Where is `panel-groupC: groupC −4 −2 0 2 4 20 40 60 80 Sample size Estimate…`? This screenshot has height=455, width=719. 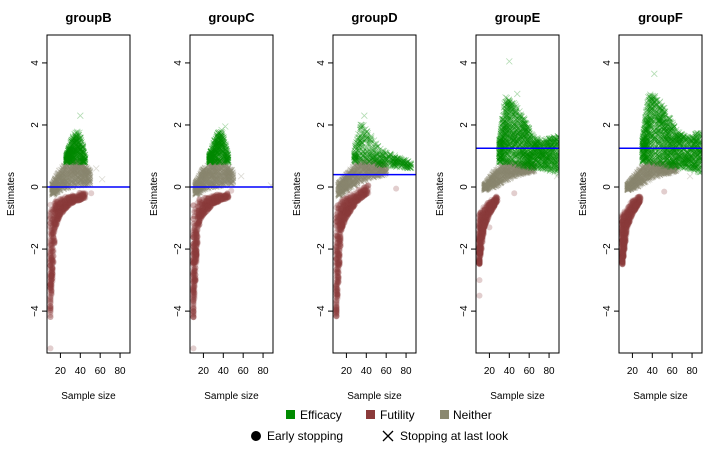 panel-groupC: groupC −4 −2 0 2 4 20 40 60 80 Sample size Estimate… is located at coordinates (211, 206).